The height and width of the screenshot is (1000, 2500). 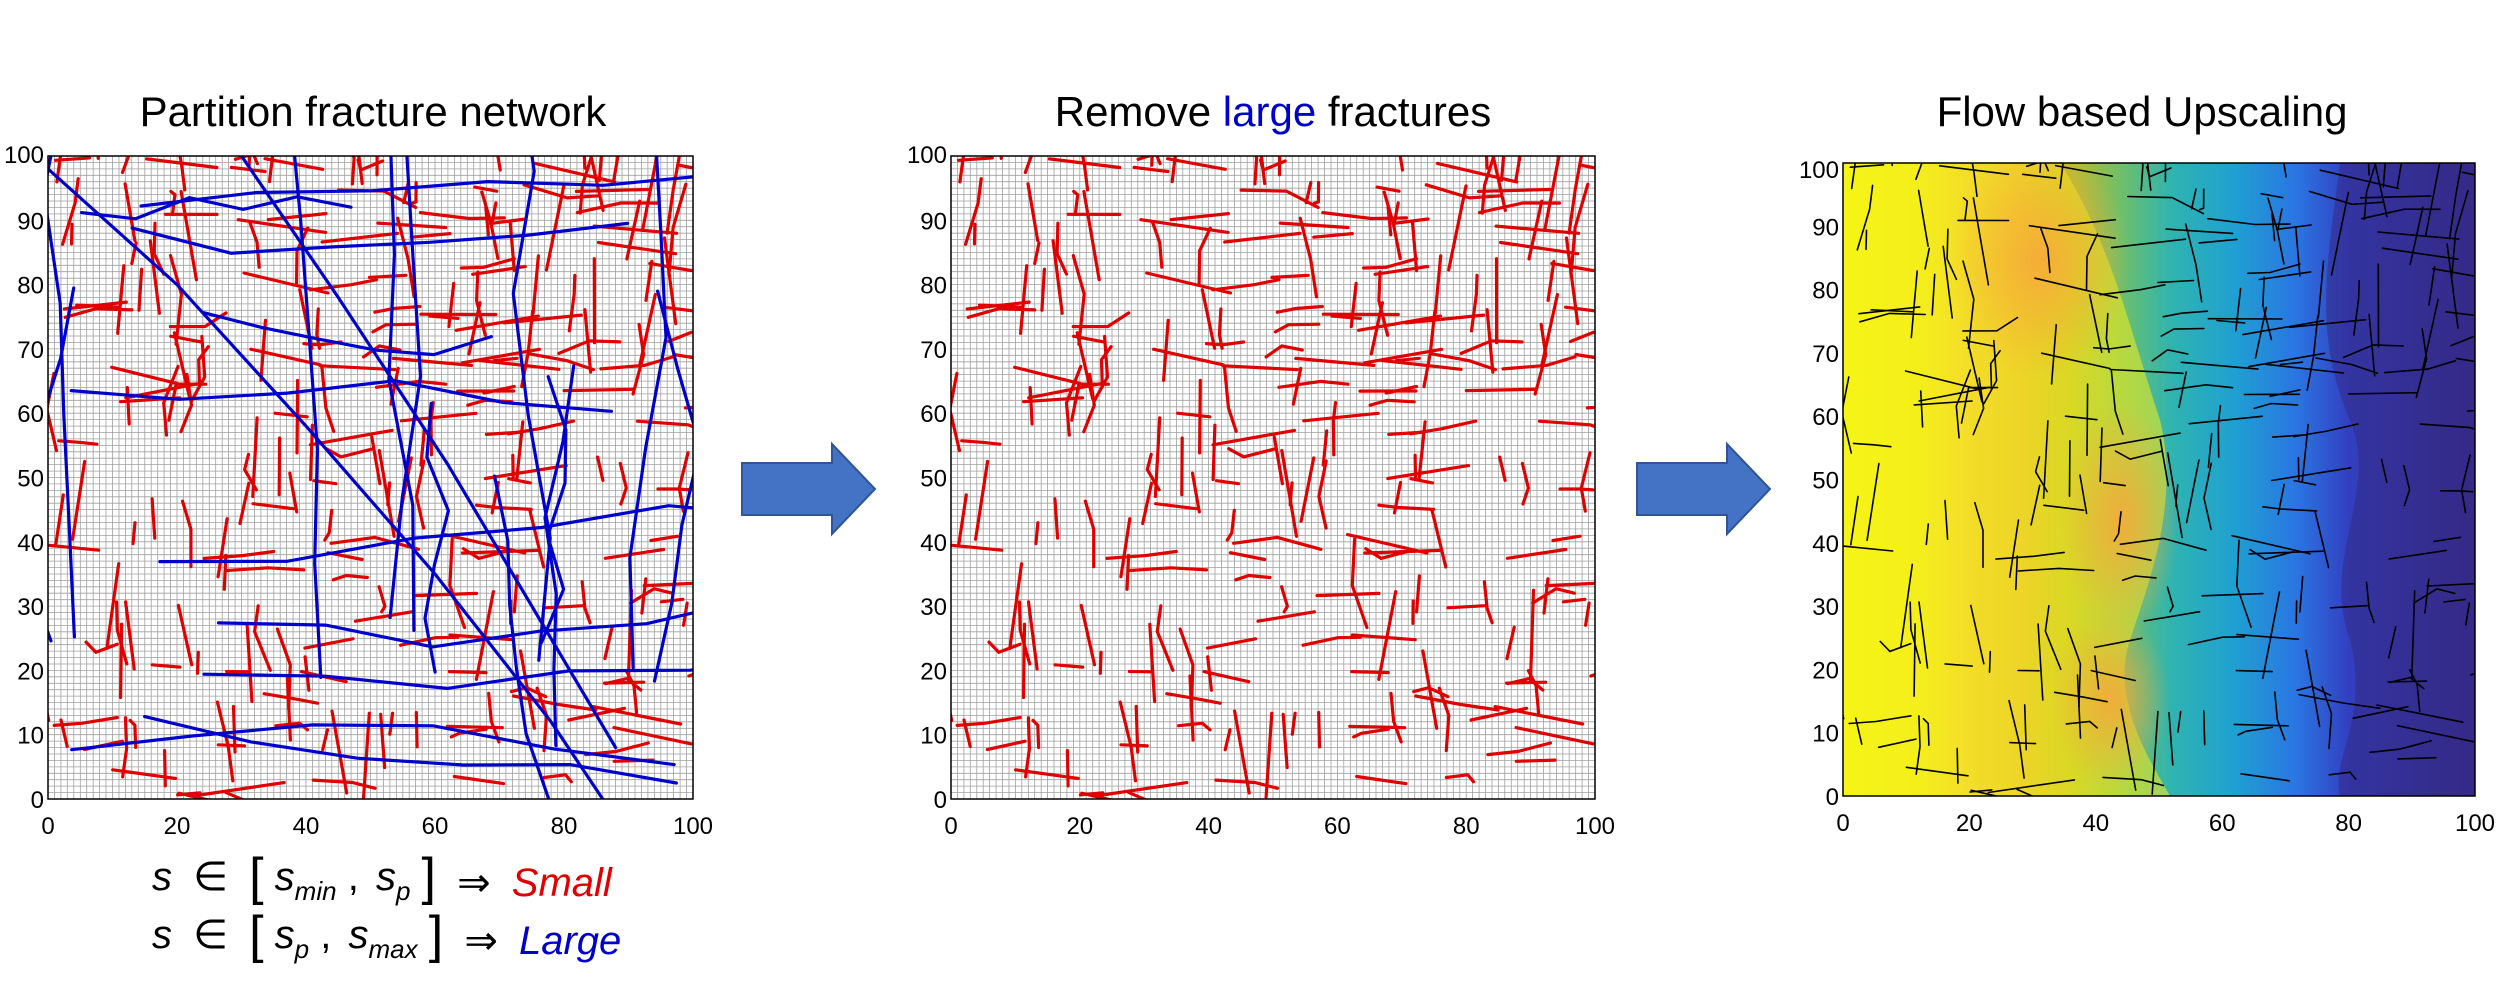 I want to click on y-tick-label: 70, so click(x=30, y=350).